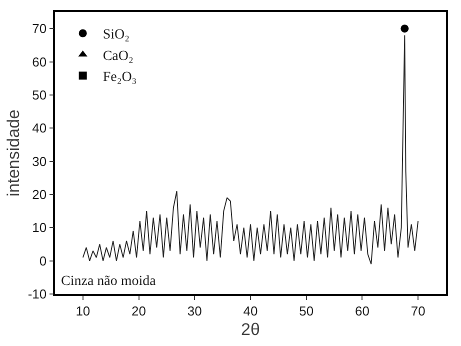 The height and width of the screenshot is (346, 461). I want to click on y-tick-label: 30, so click(39, 161).